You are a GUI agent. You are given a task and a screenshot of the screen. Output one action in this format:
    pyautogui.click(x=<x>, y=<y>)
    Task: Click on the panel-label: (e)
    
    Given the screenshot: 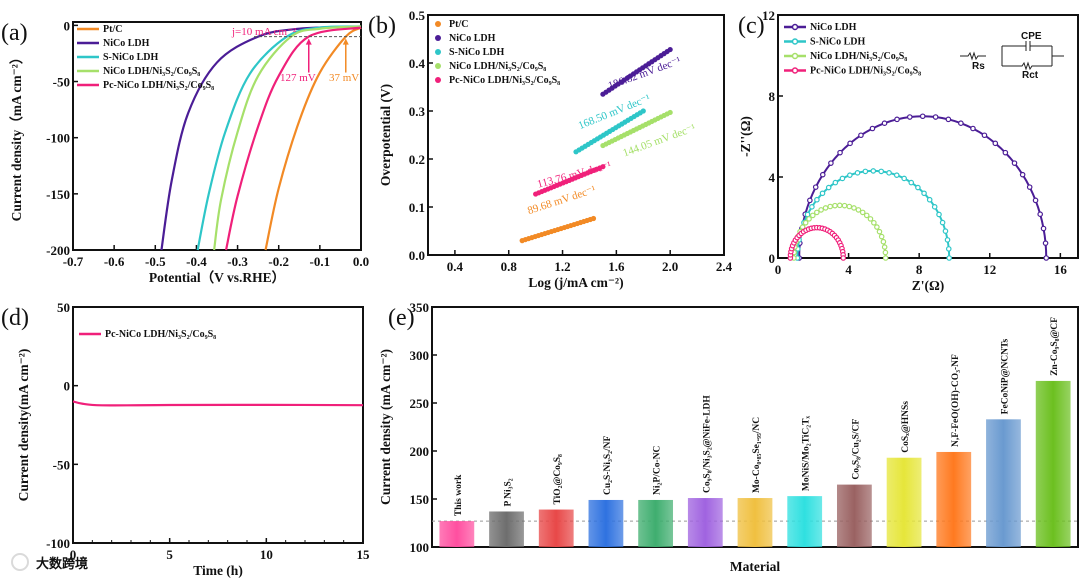 What is the action you would take?
    pyautogui.click(x=401, y=318)
    